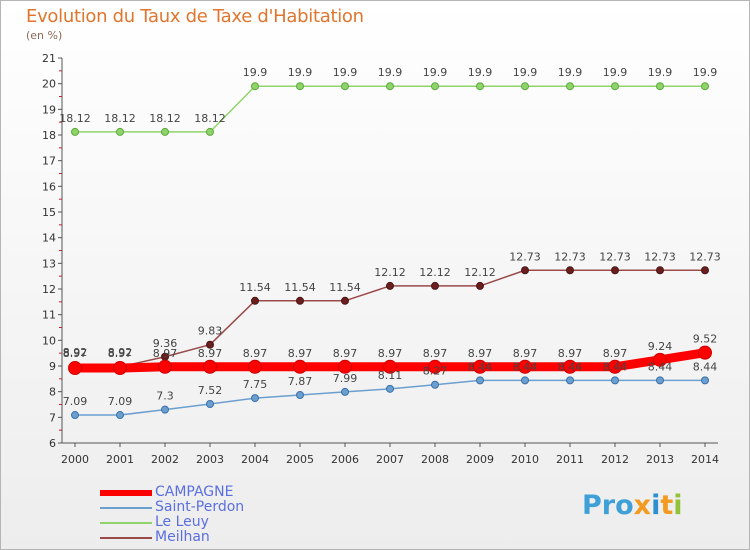  What do you see at coordinates (52, 417) in the screenshot?
I see `y-tick-label: 7` at bounding box center [52, 417].